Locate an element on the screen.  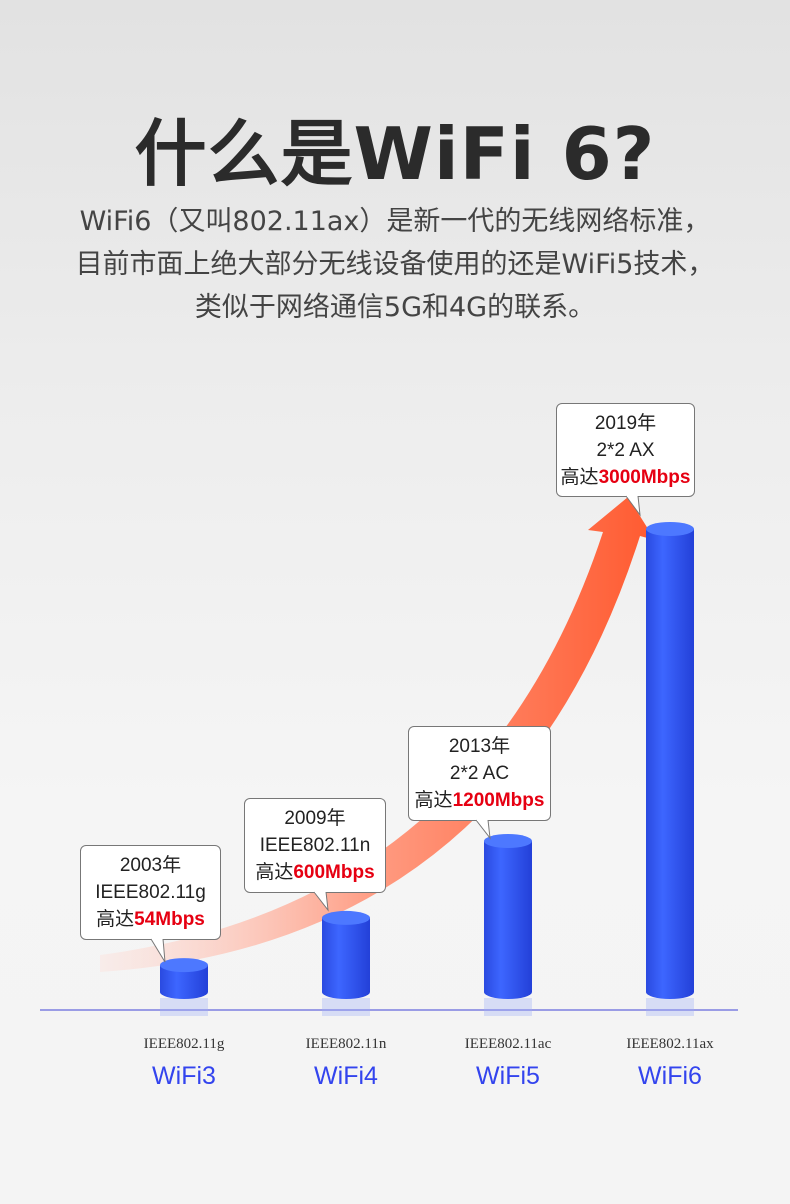
callout-speed: 高达54Mbps is located at coordinates (150, 919).